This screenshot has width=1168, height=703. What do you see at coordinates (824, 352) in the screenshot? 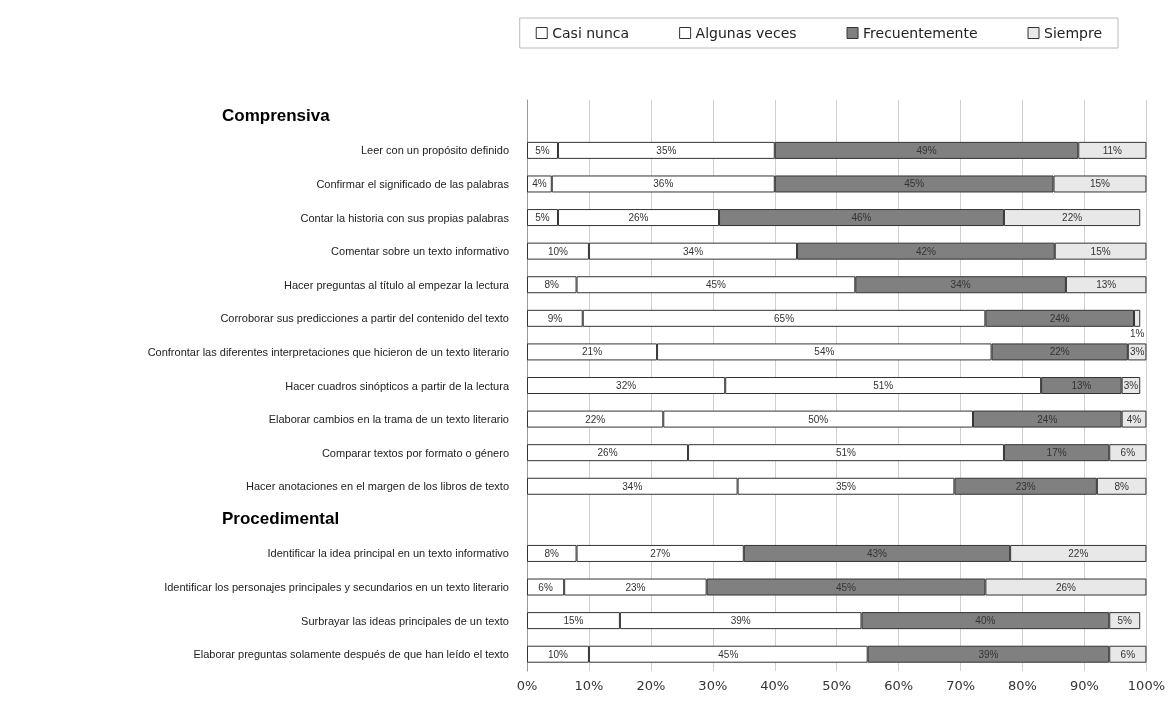
I see `data-label: 54%` at bounding box center [824, 352].